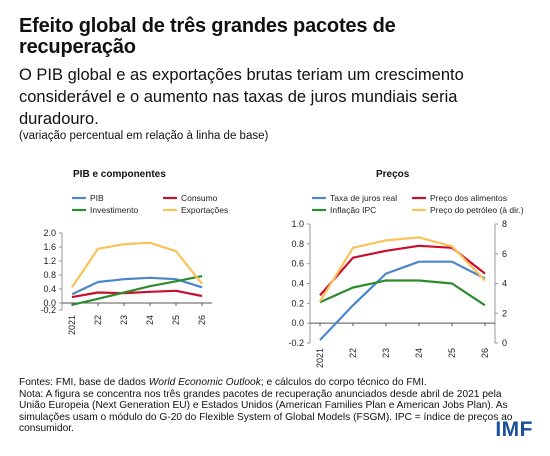  I want to click on legend-label: PIB, so click(97, 198).